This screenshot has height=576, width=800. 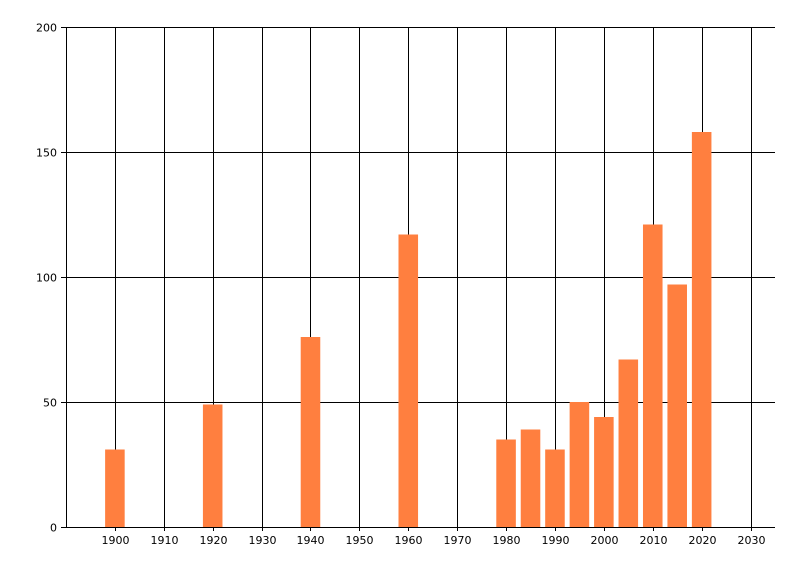 I want to click on x-tick-label: 1930, so click(x=263, y=540).